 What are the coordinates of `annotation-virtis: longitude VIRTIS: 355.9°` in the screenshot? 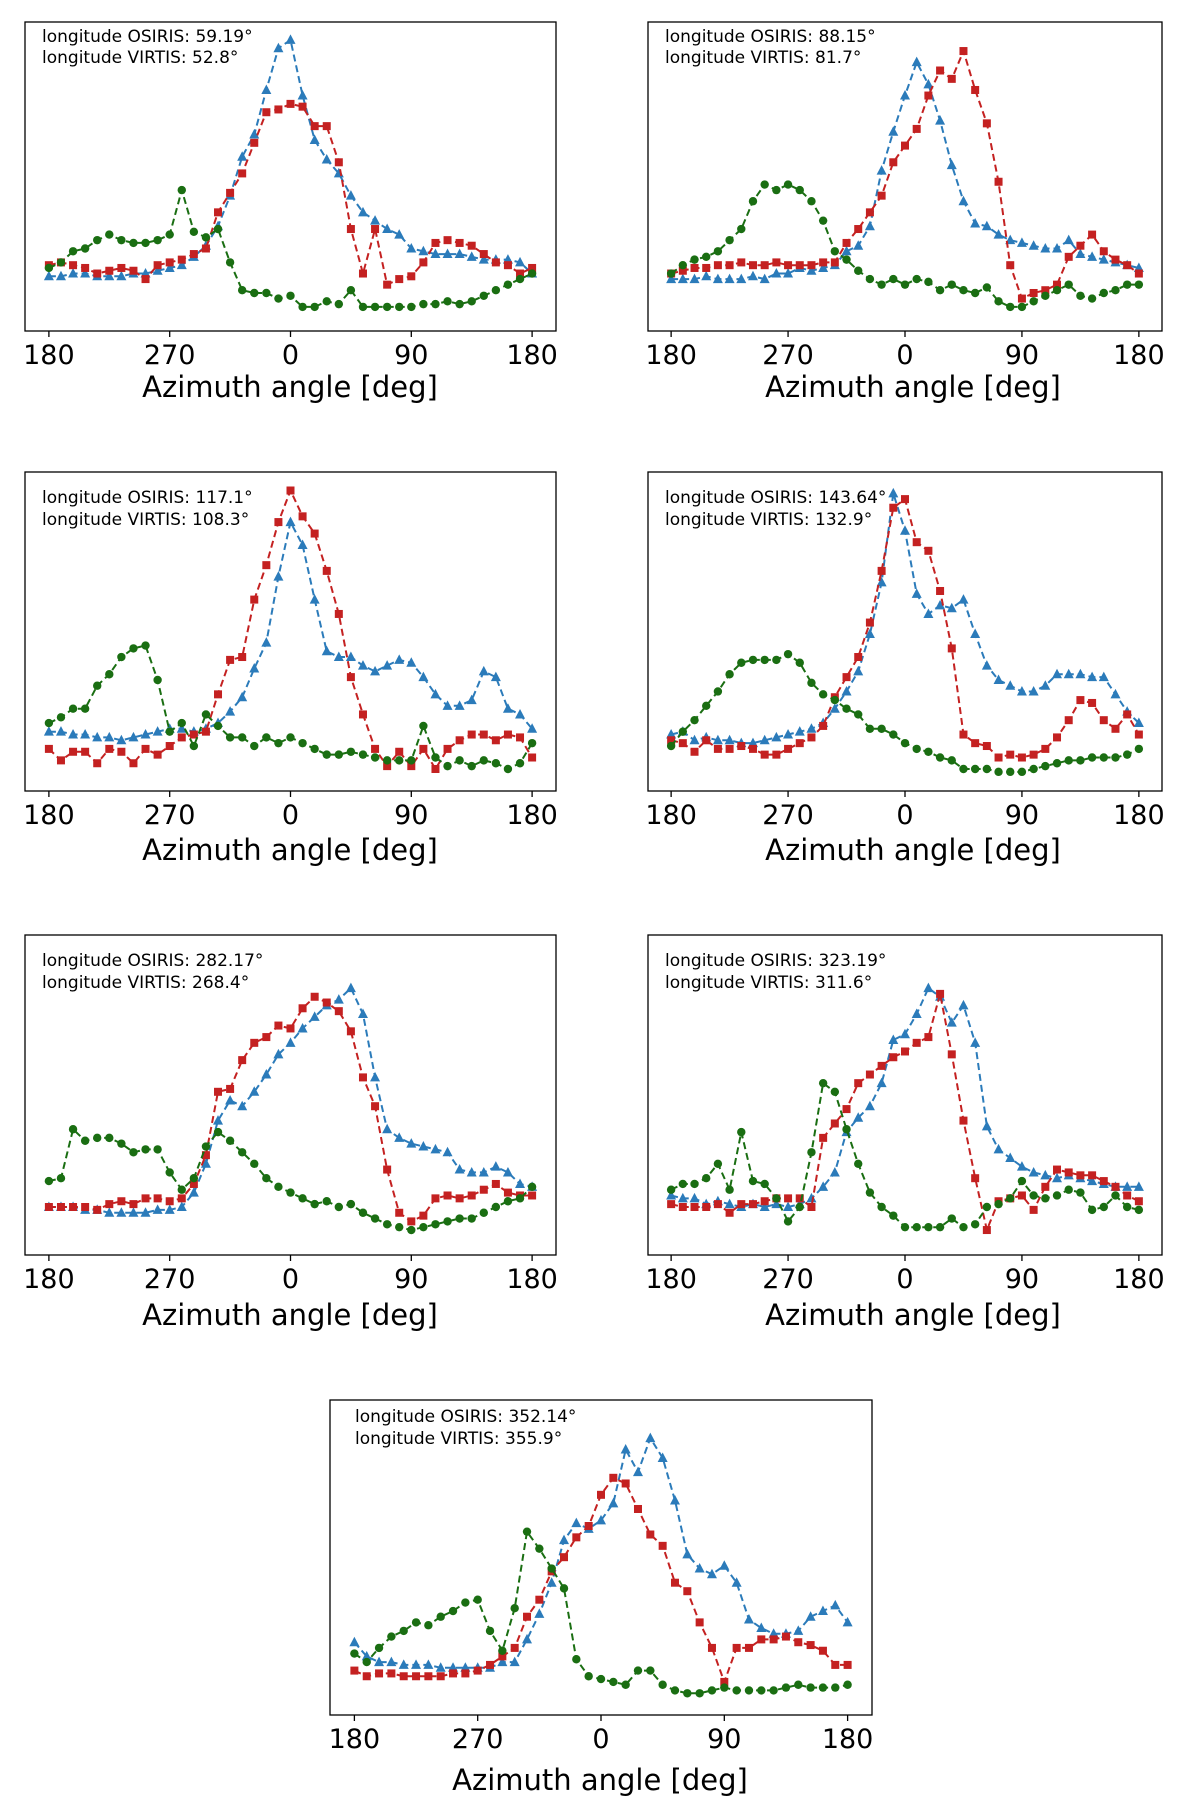 It's located at (458, 1439).